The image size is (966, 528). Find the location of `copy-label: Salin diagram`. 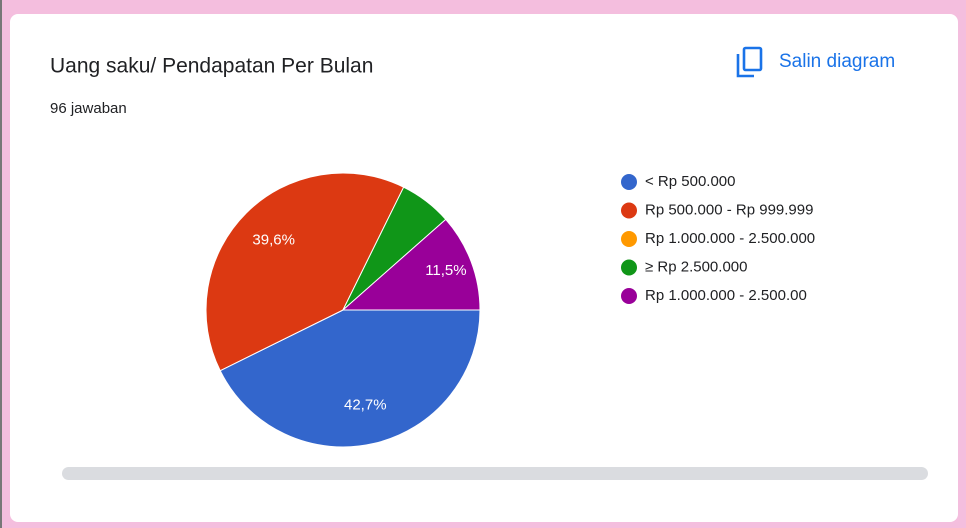

copy-label: Salin diagram is located at coordinates (837, 61).